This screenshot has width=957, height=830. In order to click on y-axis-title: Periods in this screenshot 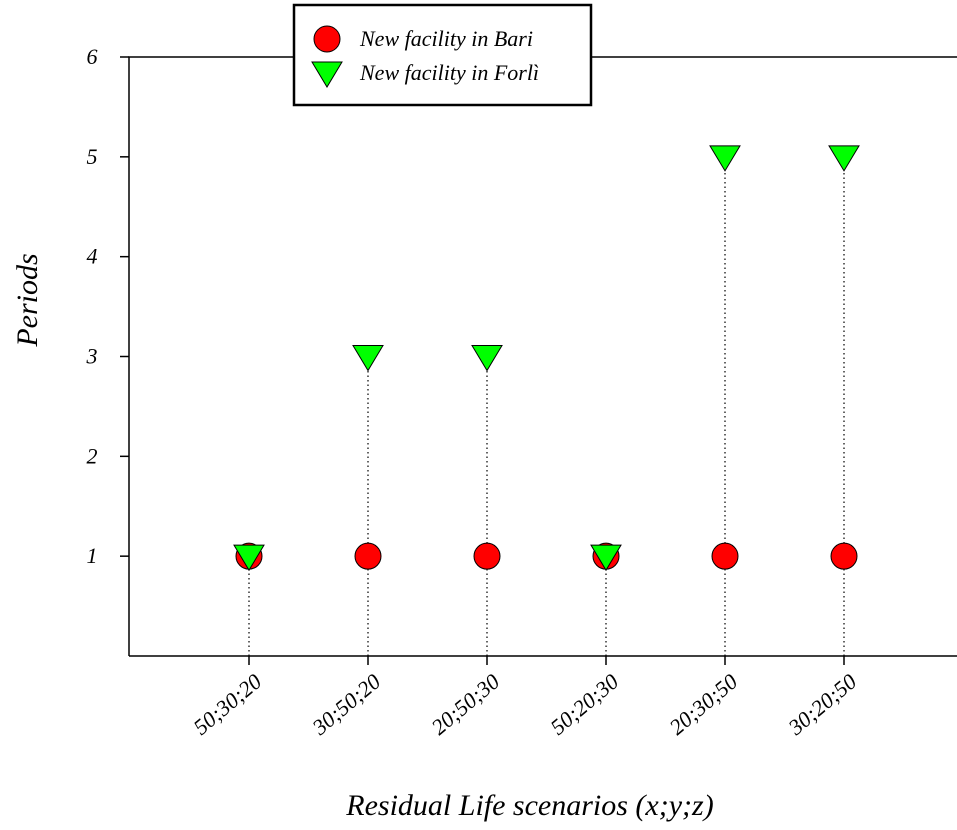, I will do `click(27, 300)`.